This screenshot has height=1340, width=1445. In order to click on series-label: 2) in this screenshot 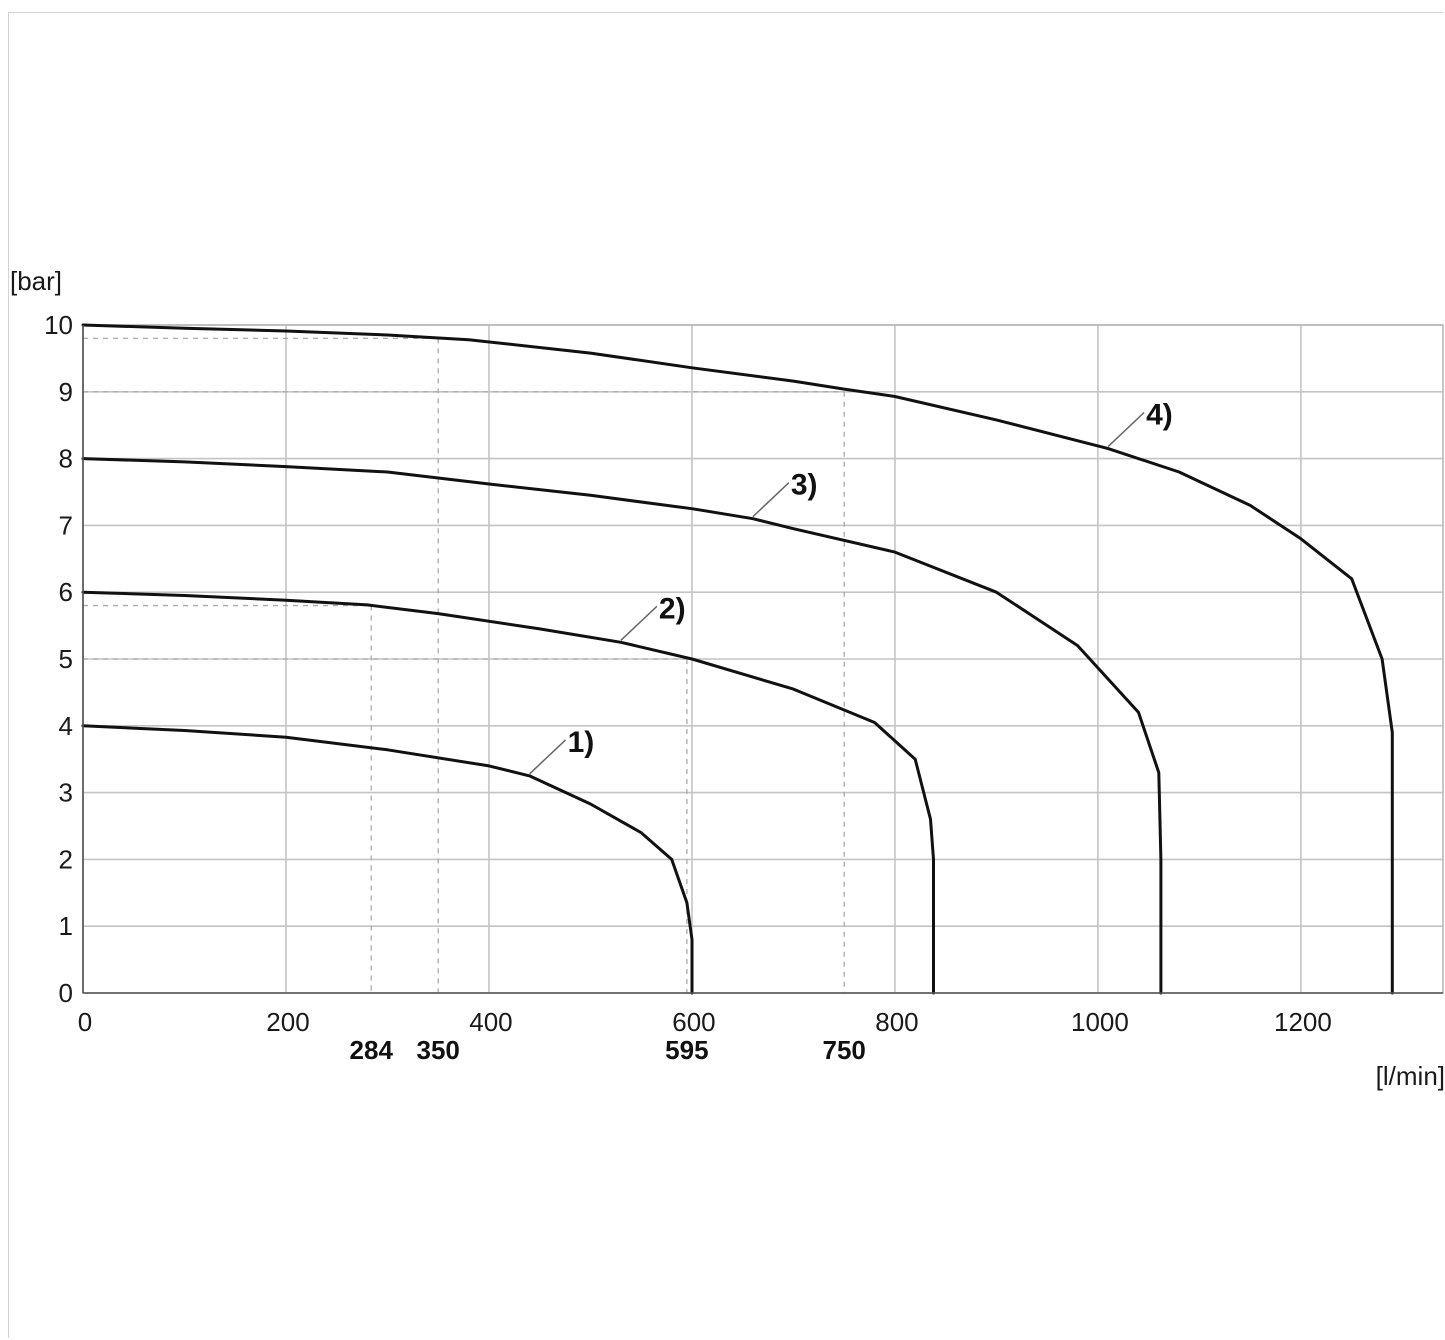, I will do `click(672, 608)`.